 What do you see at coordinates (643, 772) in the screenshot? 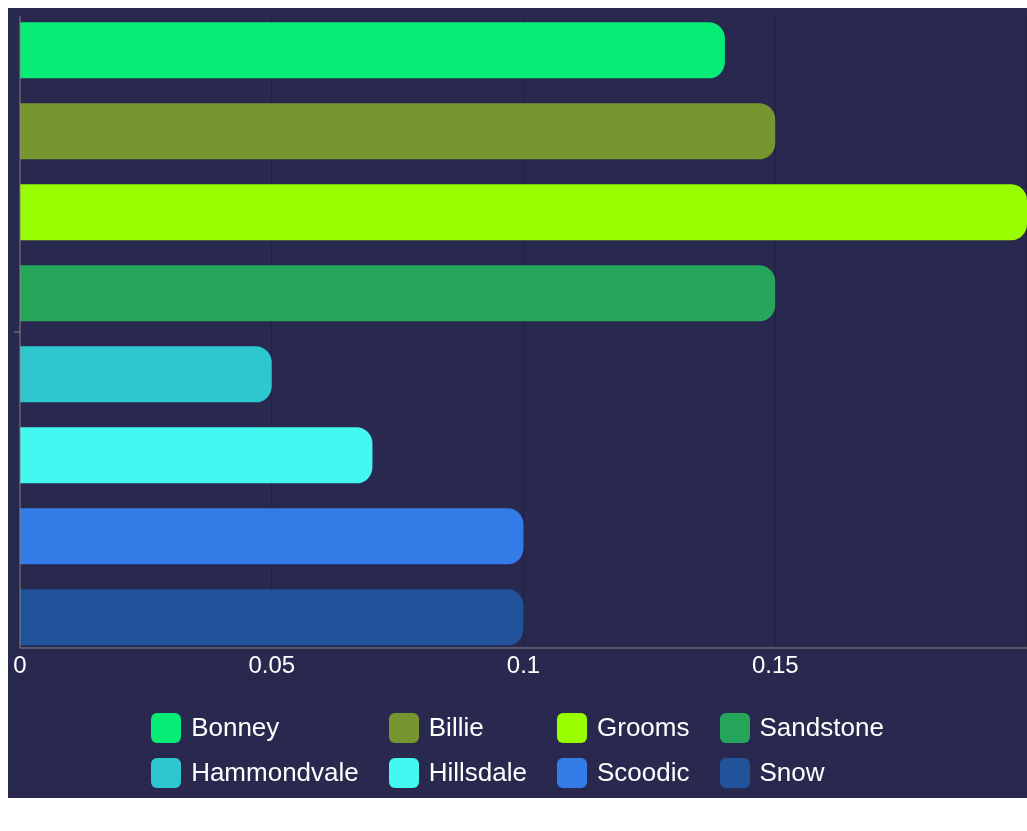
I see `legend-label: Scoodic` at bounding box center [643, 772].